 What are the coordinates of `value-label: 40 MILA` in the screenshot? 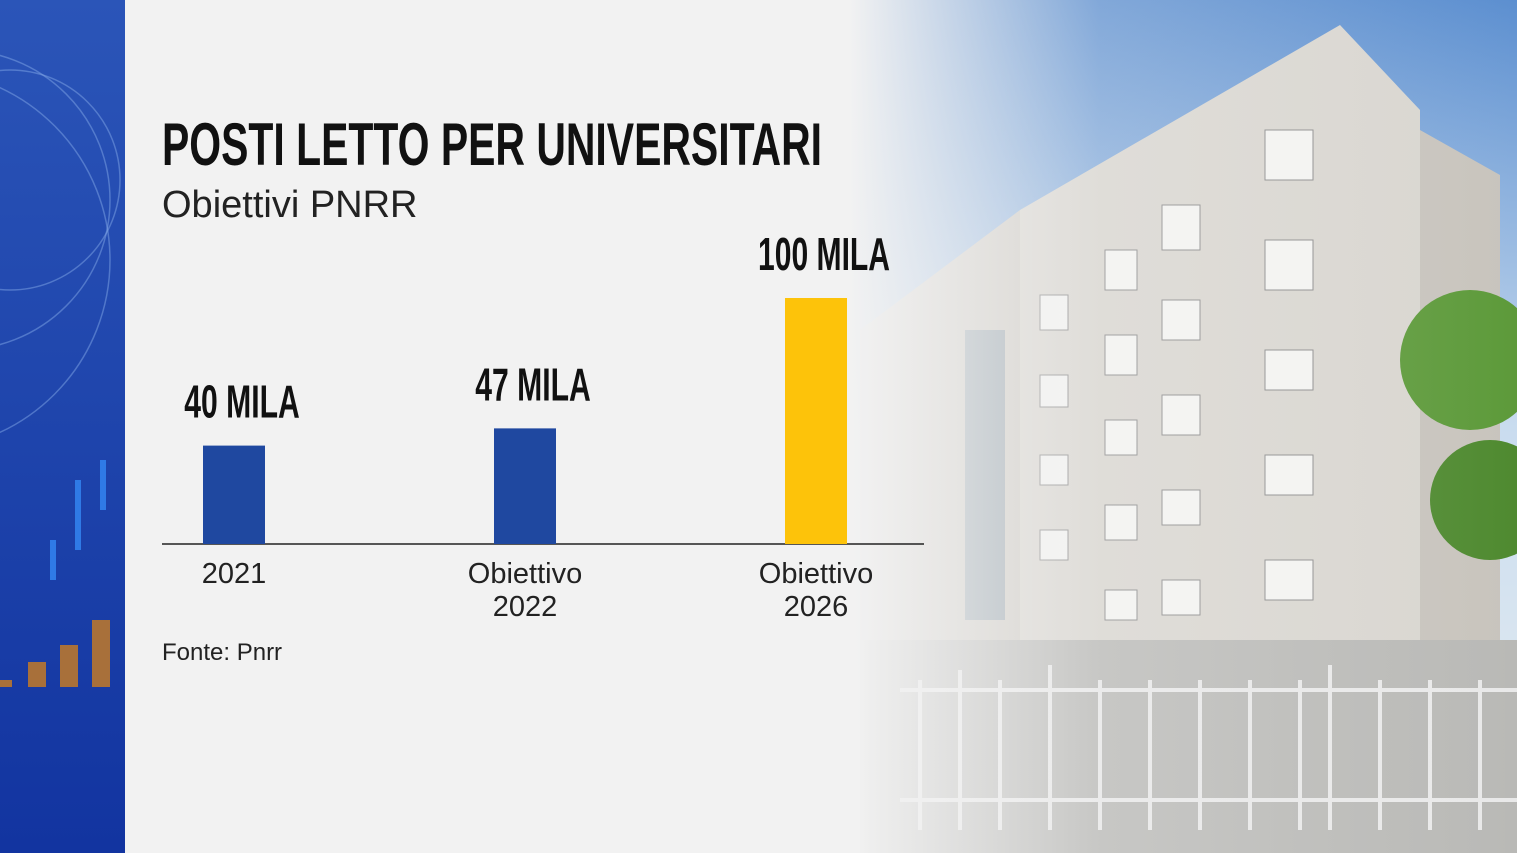 It's located at (242, 402).